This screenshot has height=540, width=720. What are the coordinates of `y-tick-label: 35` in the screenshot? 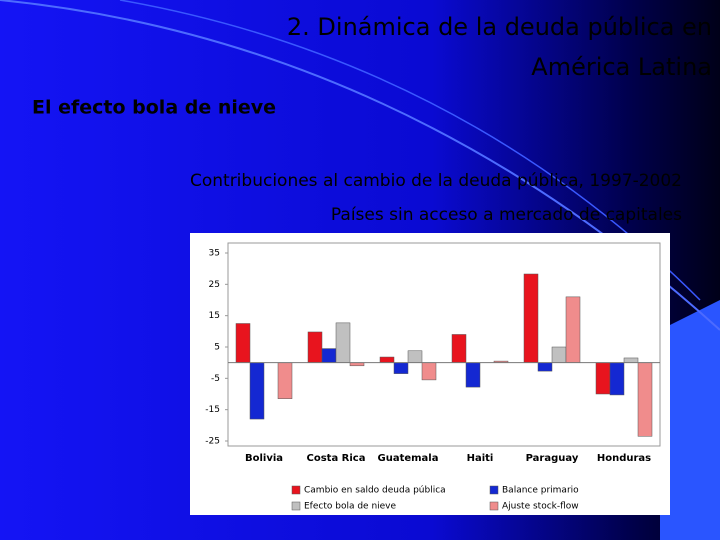 It's located at (214, 254).